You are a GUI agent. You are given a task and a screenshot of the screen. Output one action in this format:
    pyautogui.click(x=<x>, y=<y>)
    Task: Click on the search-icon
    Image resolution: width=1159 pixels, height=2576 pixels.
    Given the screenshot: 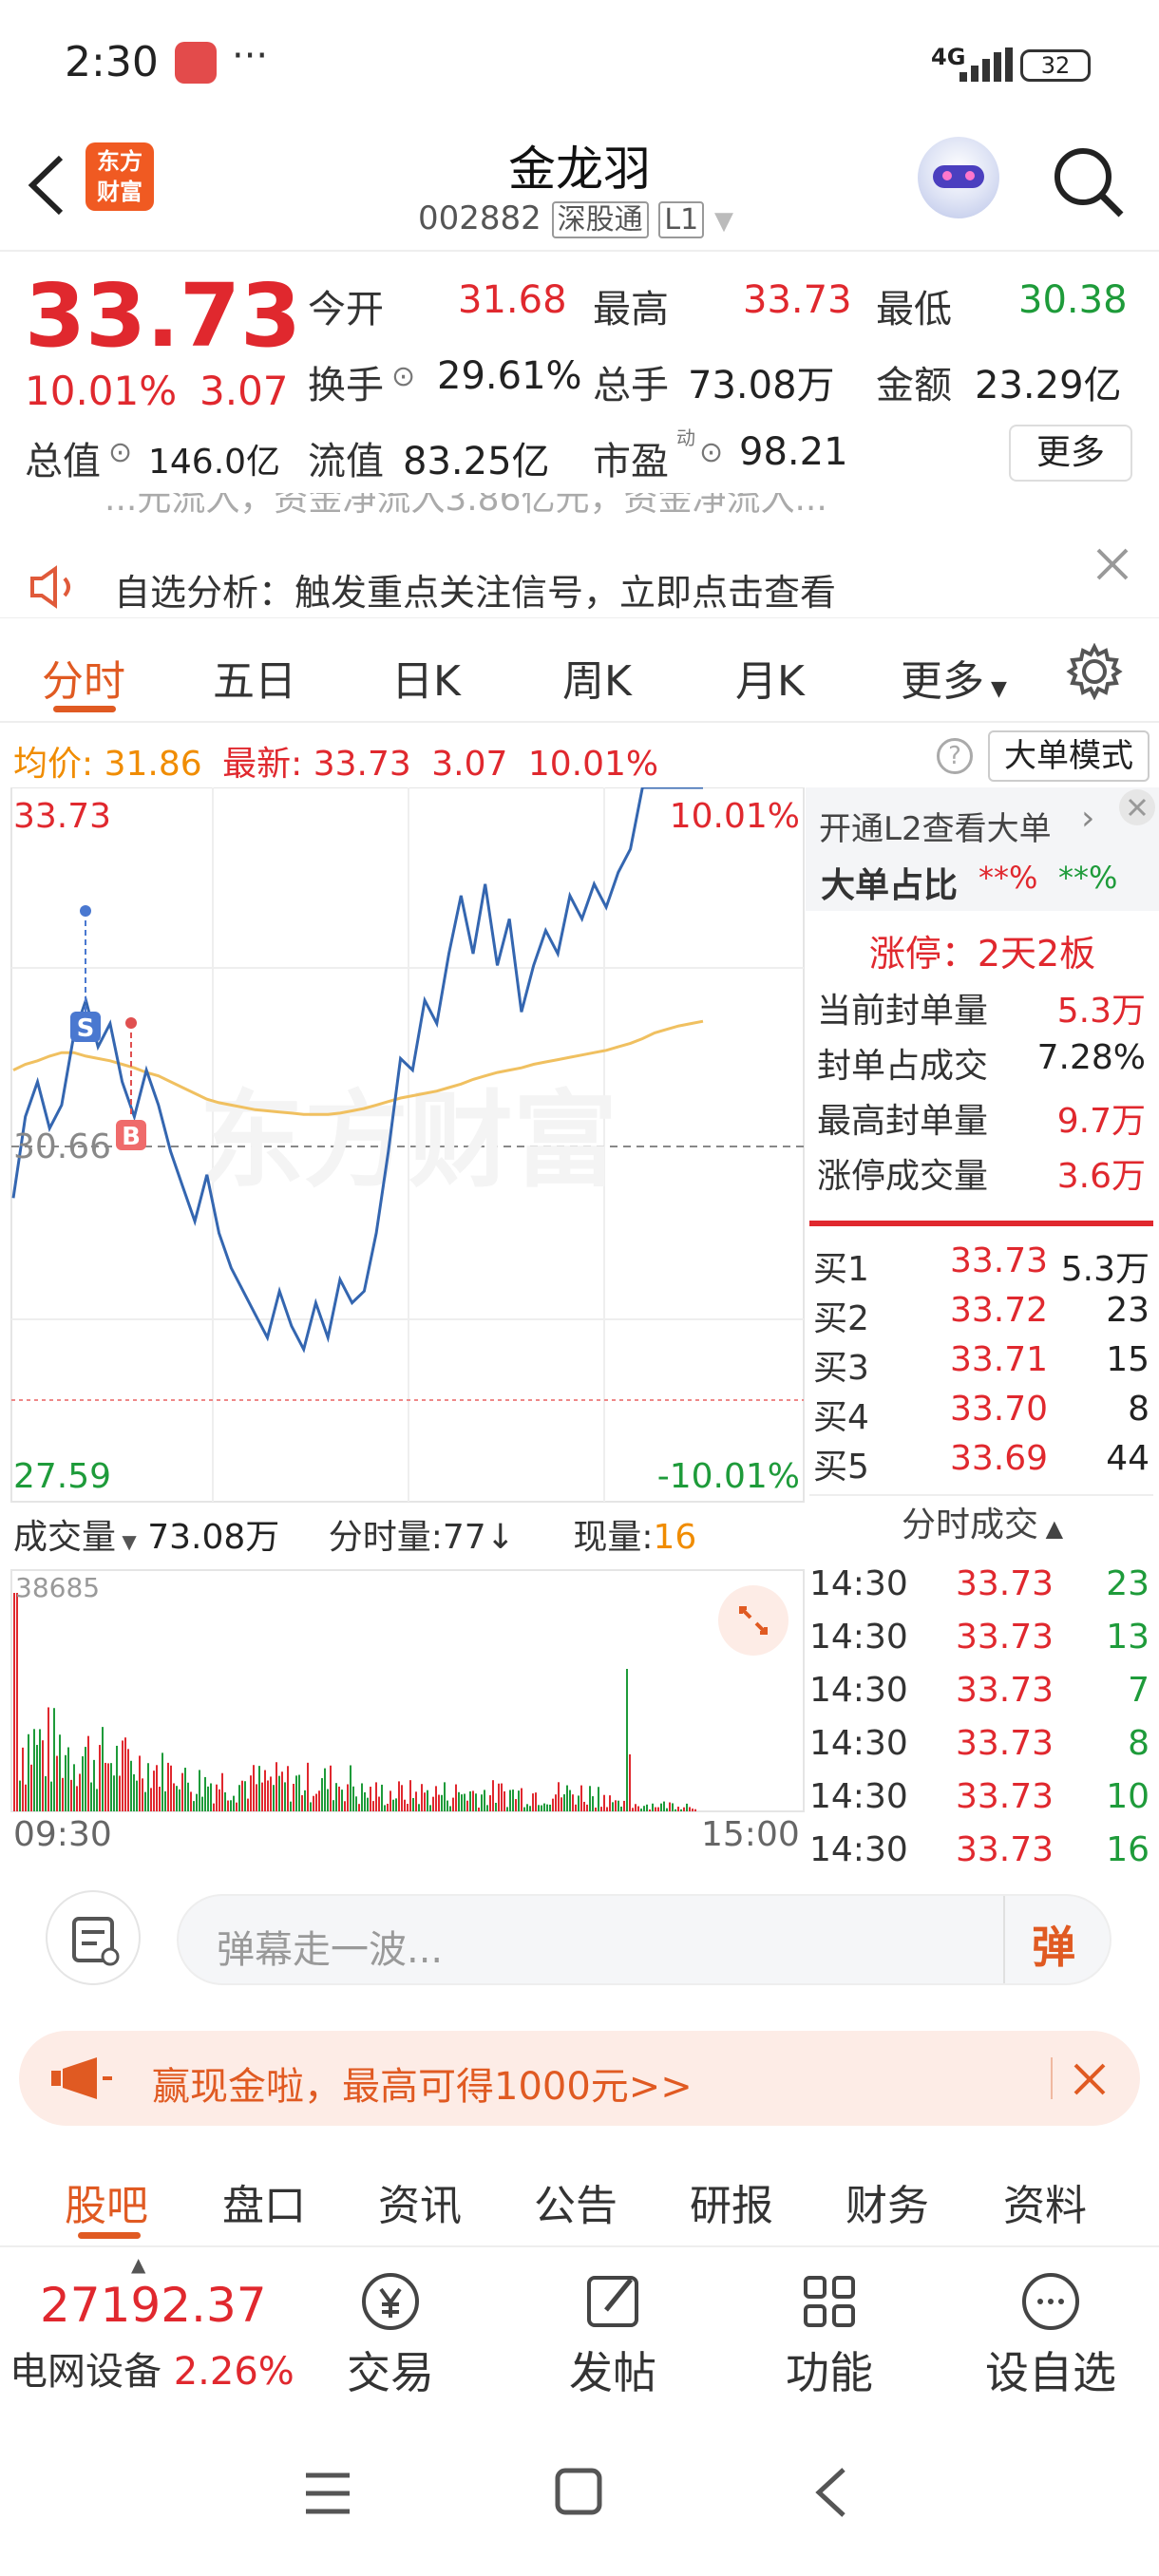 What is the action you would take?
    pyautogui.click(x=1089, y=182)
    